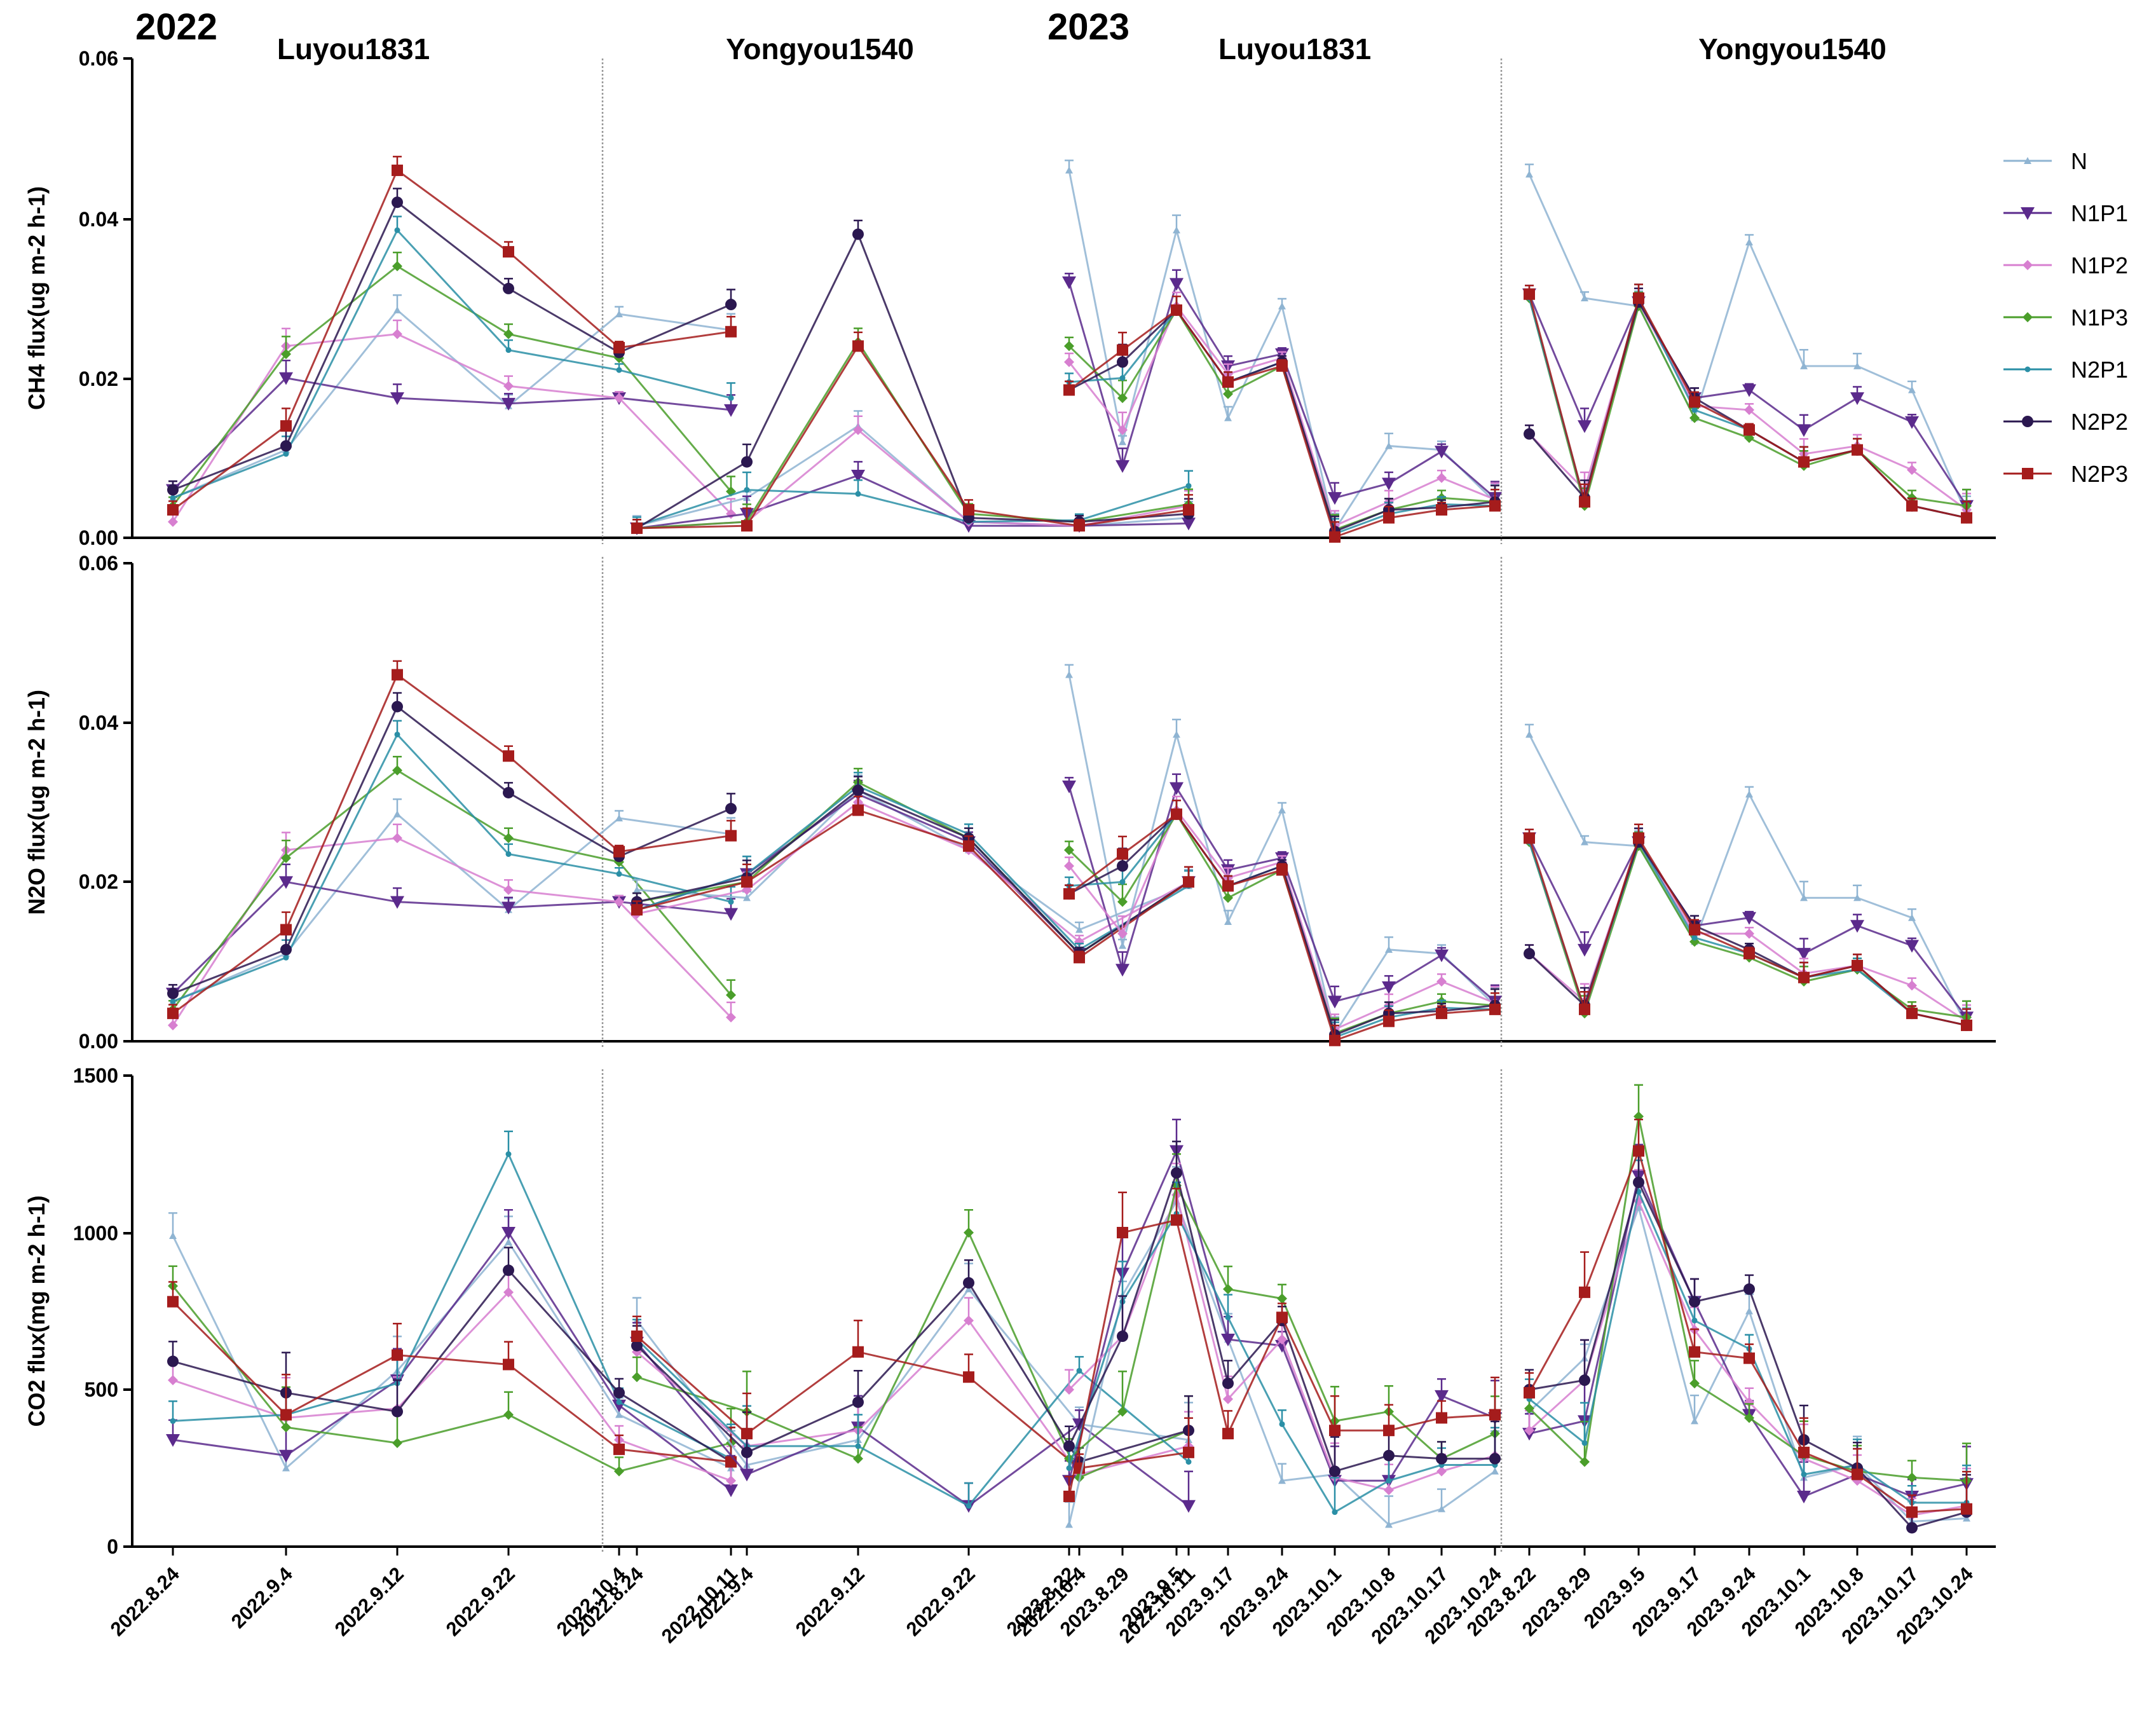 The height and width of the screenshot is (1724, 2156). I want to click on series-n1p2, so click(452, 423).